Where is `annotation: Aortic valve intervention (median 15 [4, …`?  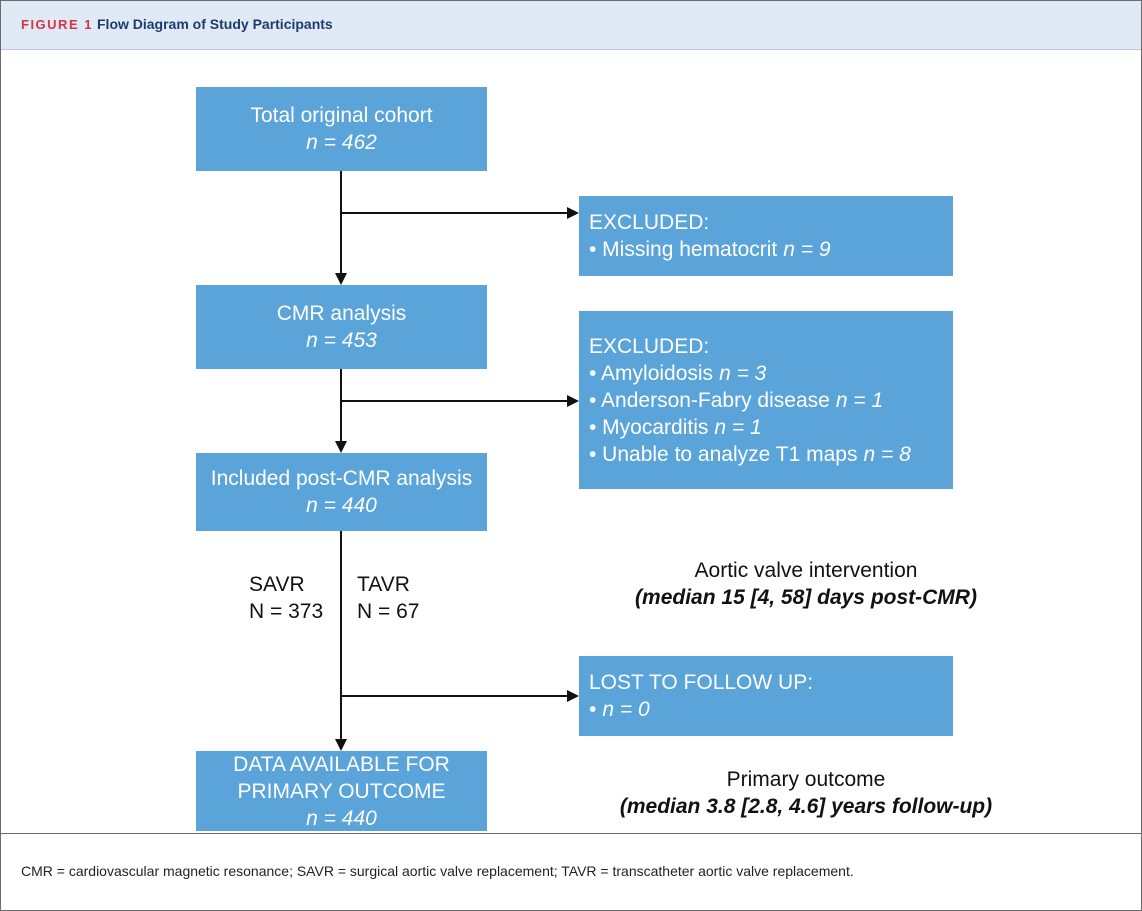 annotation: Aortic valve intervention (median 15 [4, … is located at coordinates (806, 584).